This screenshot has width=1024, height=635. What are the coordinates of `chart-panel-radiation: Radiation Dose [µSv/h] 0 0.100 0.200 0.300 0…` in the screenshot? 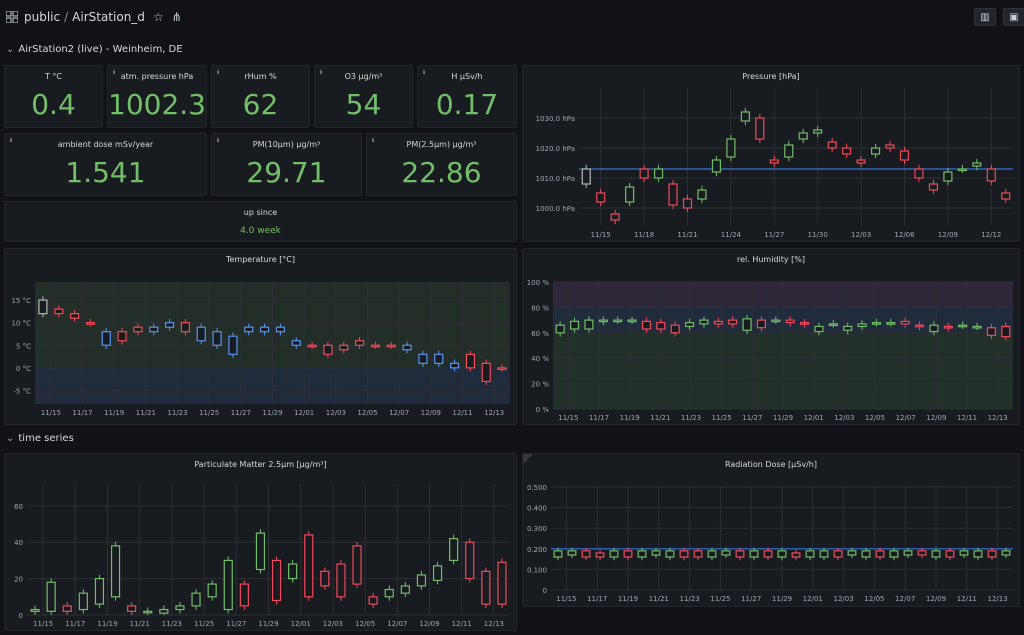 It's located at (771, 530).